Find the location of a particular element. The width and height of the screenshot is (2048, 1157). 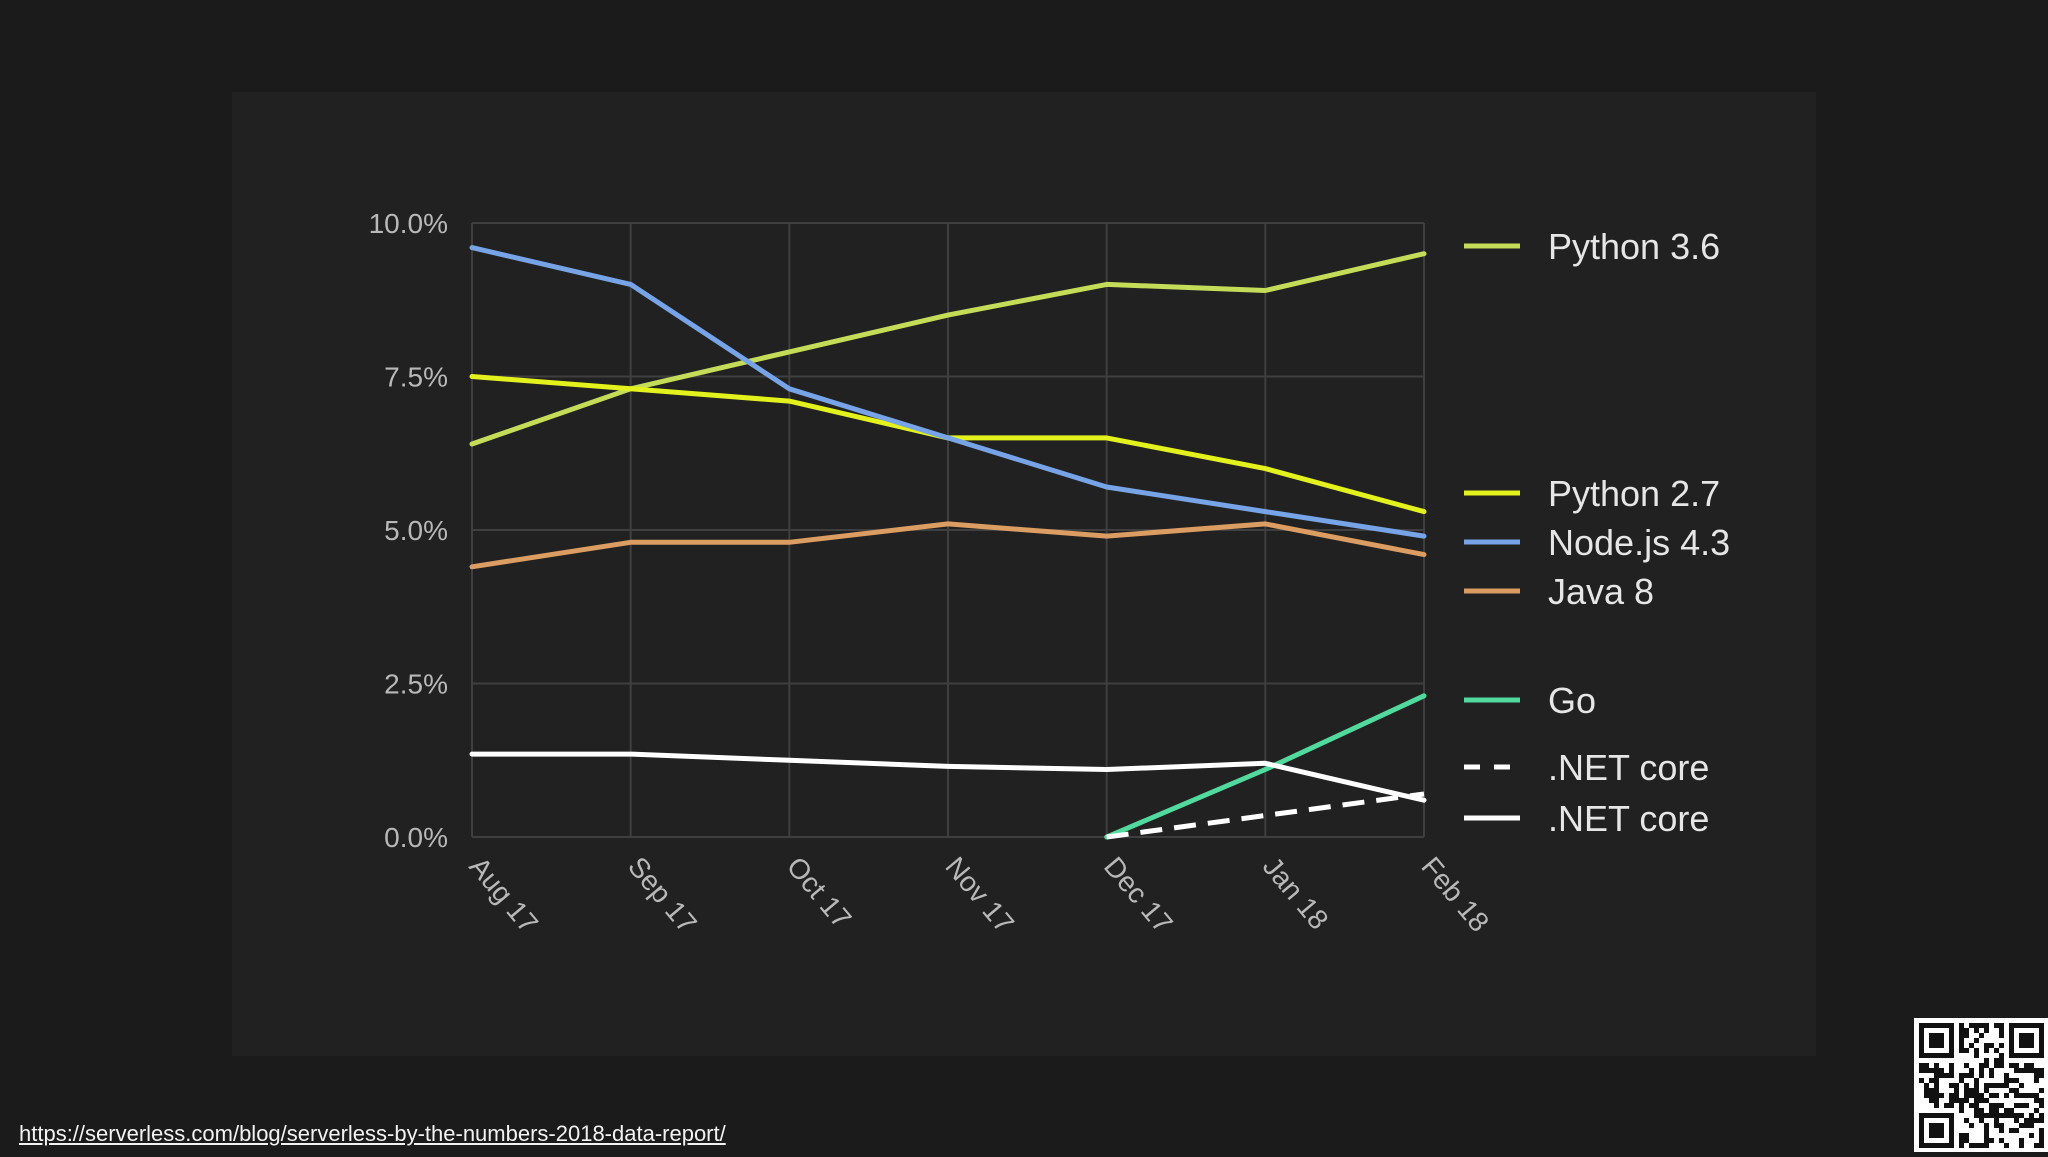

y-axis-ticks: 0.0% 2.5% 5.0% 7.5% 10.0% is located at coordinates (408, 530).